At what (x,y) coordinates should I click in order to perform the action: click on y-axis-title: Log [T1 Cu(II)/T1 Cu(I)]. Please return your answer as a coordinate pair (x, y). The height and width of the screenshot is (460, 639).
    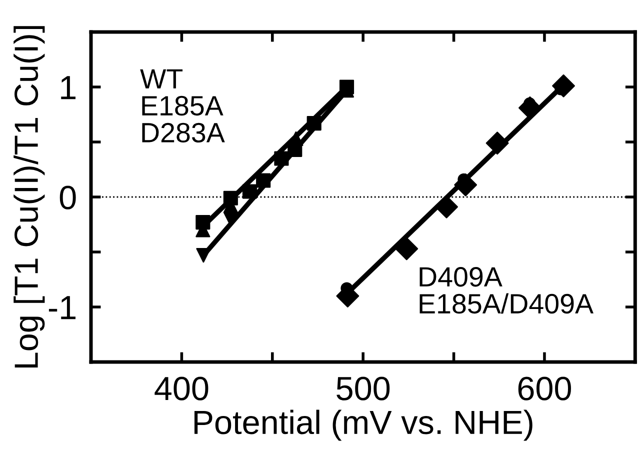
    Looking at the image, I should click on (29, 197).